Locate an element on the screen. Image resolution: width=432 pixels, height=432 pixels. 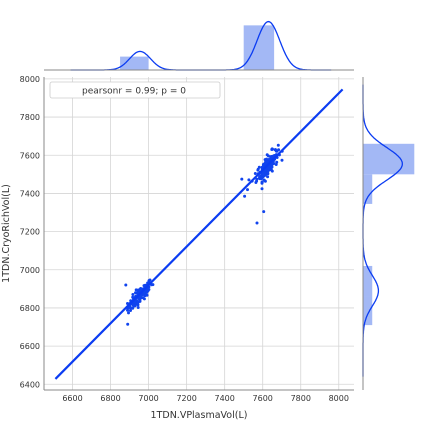
y-tick-label: 6400 is located at coordinates (30, 384).